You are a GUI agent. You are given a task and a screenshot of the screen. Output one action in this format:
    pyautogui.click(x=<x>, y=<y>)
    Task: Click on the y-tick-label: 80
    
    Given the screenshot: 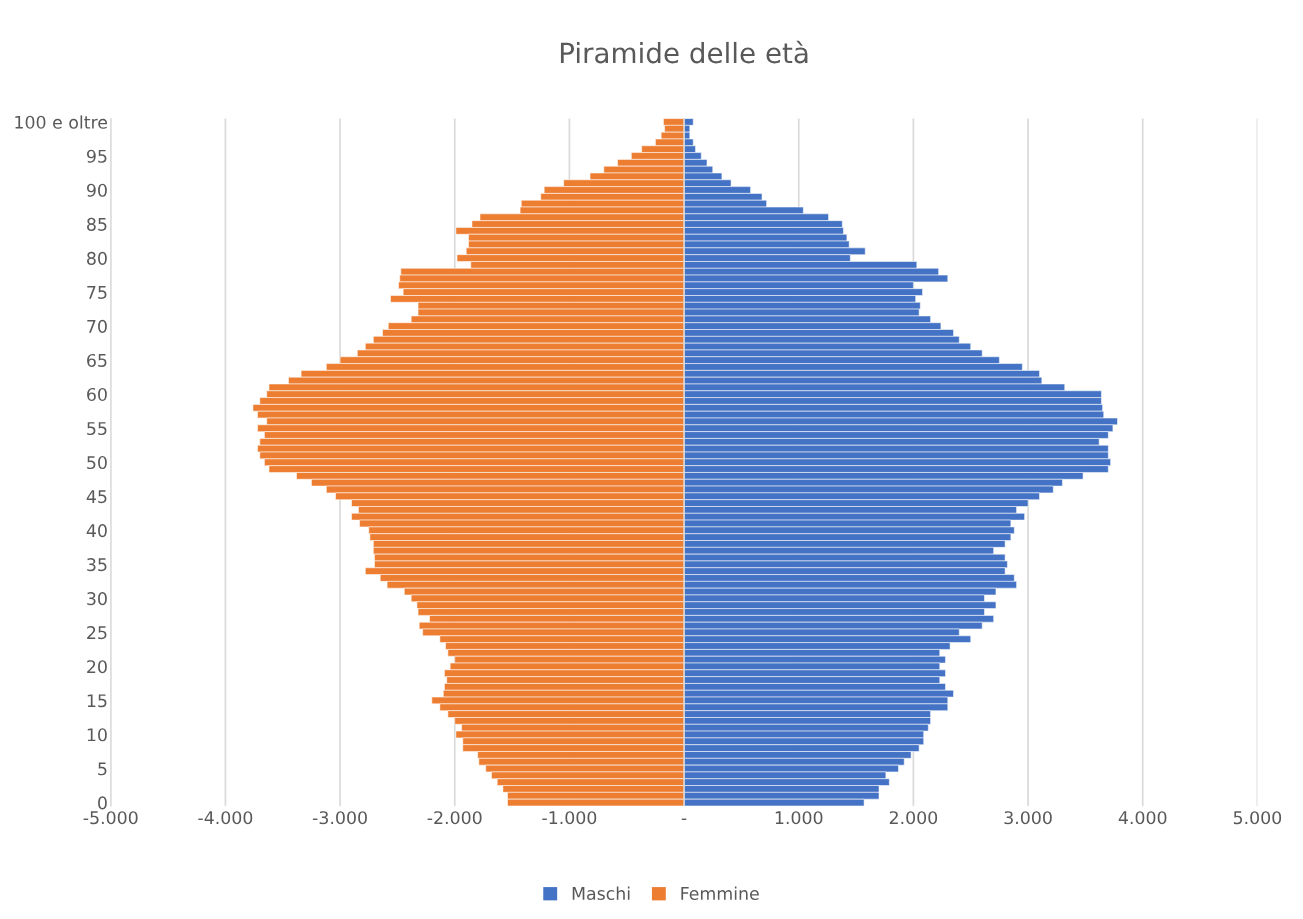 What is the action you would take?
    pyautogui.click(x=97, y=258)
    